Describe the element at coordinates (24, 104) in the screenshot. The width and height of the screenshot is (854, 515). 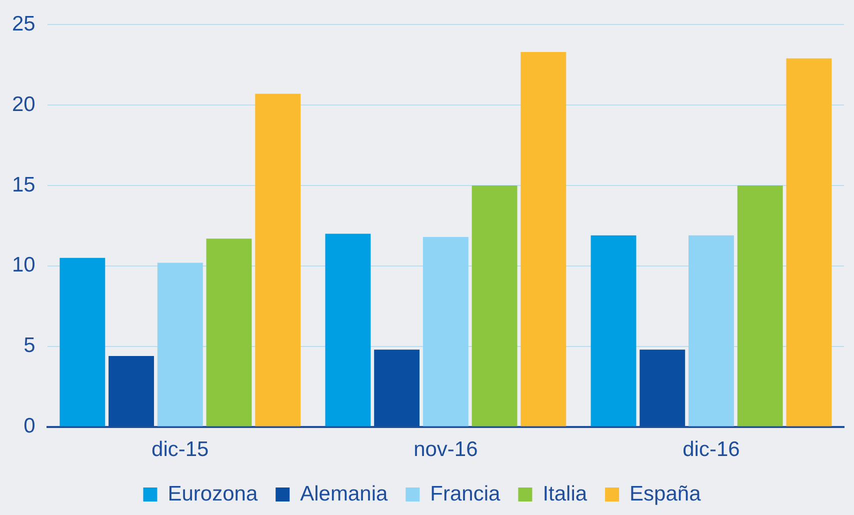
I see `y-tick-label: 20` at that location.